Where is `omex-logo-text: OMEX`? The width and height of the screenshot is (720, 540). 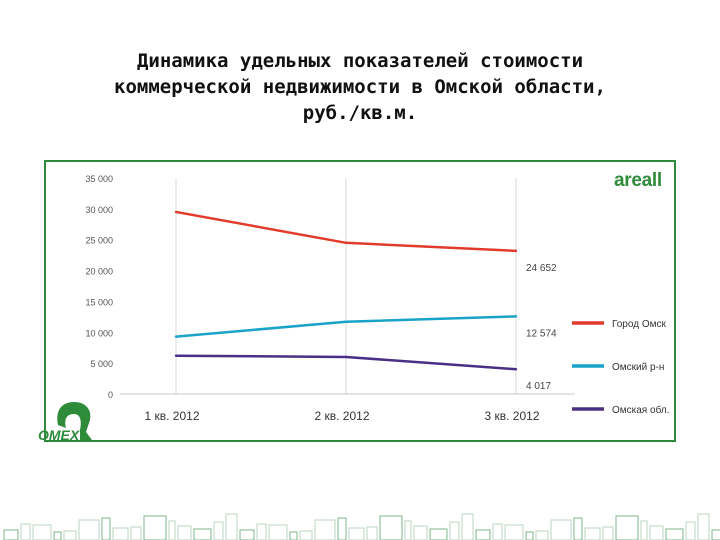 omex-logo-text: OMEX is located at coordinates (59, 435).